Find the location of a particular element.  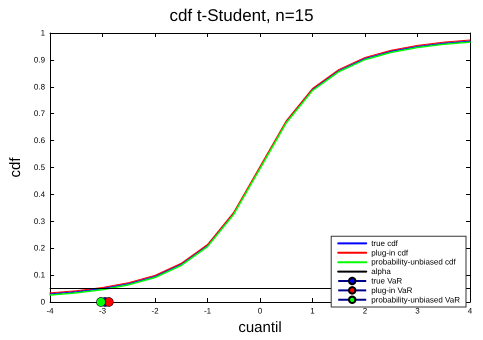

x-tick-label: 1 is located at coordinates (313, 311).